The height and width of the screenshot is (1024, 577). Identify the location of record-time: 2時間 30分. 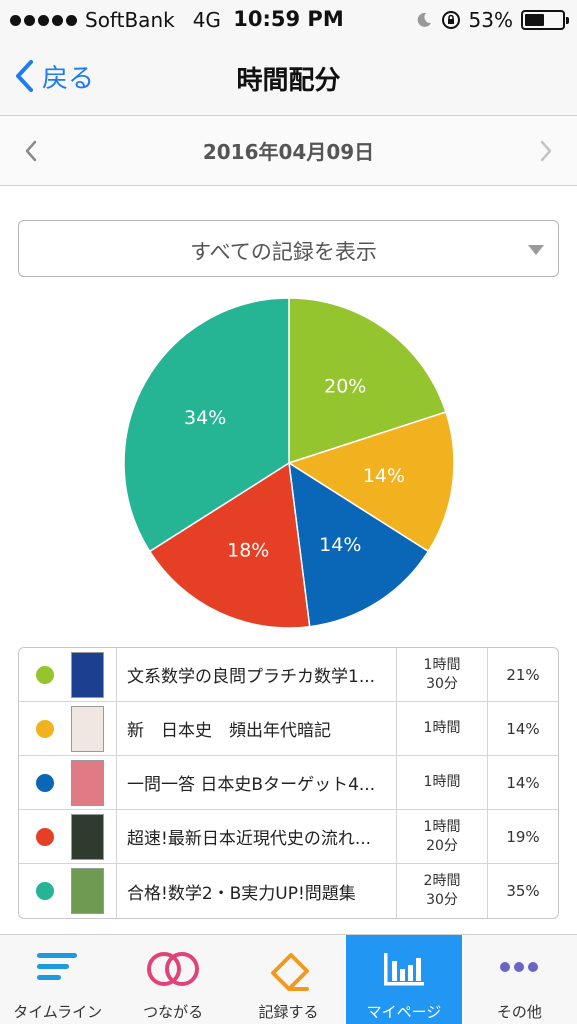
(442, 891).